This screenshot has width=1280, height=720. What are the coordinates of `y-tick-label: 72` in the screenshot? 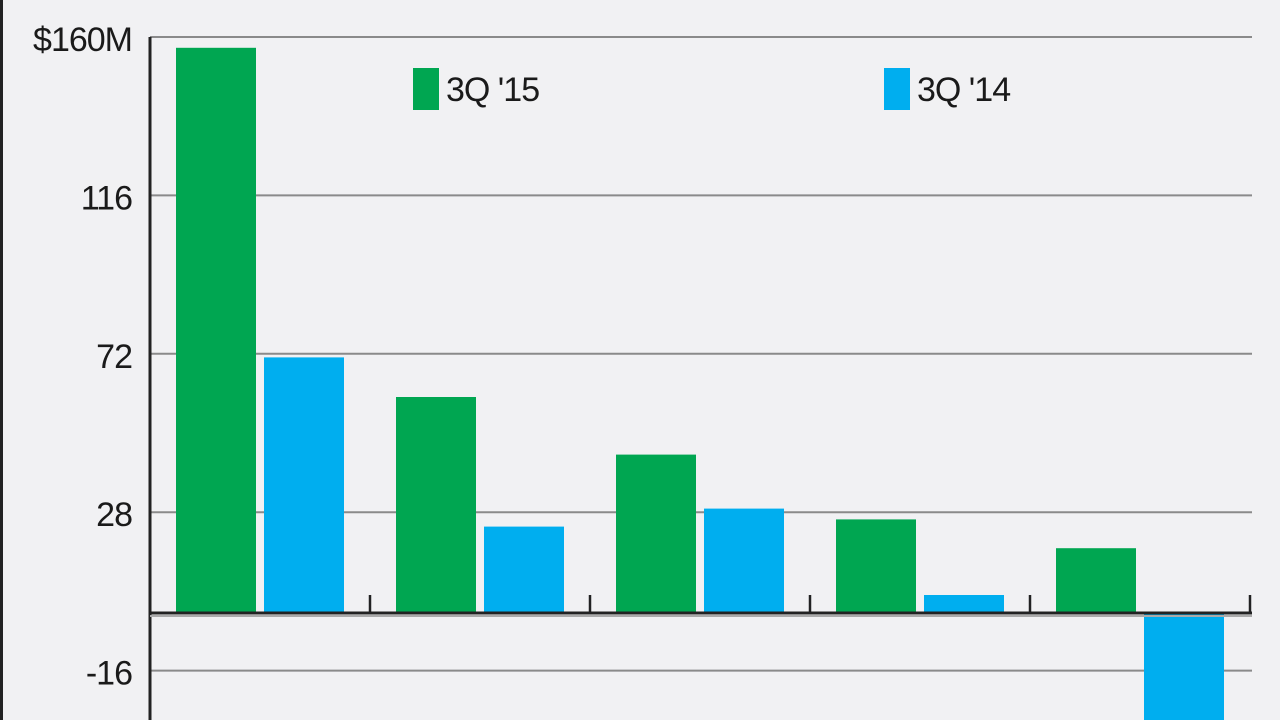 It's located at (114, 357).